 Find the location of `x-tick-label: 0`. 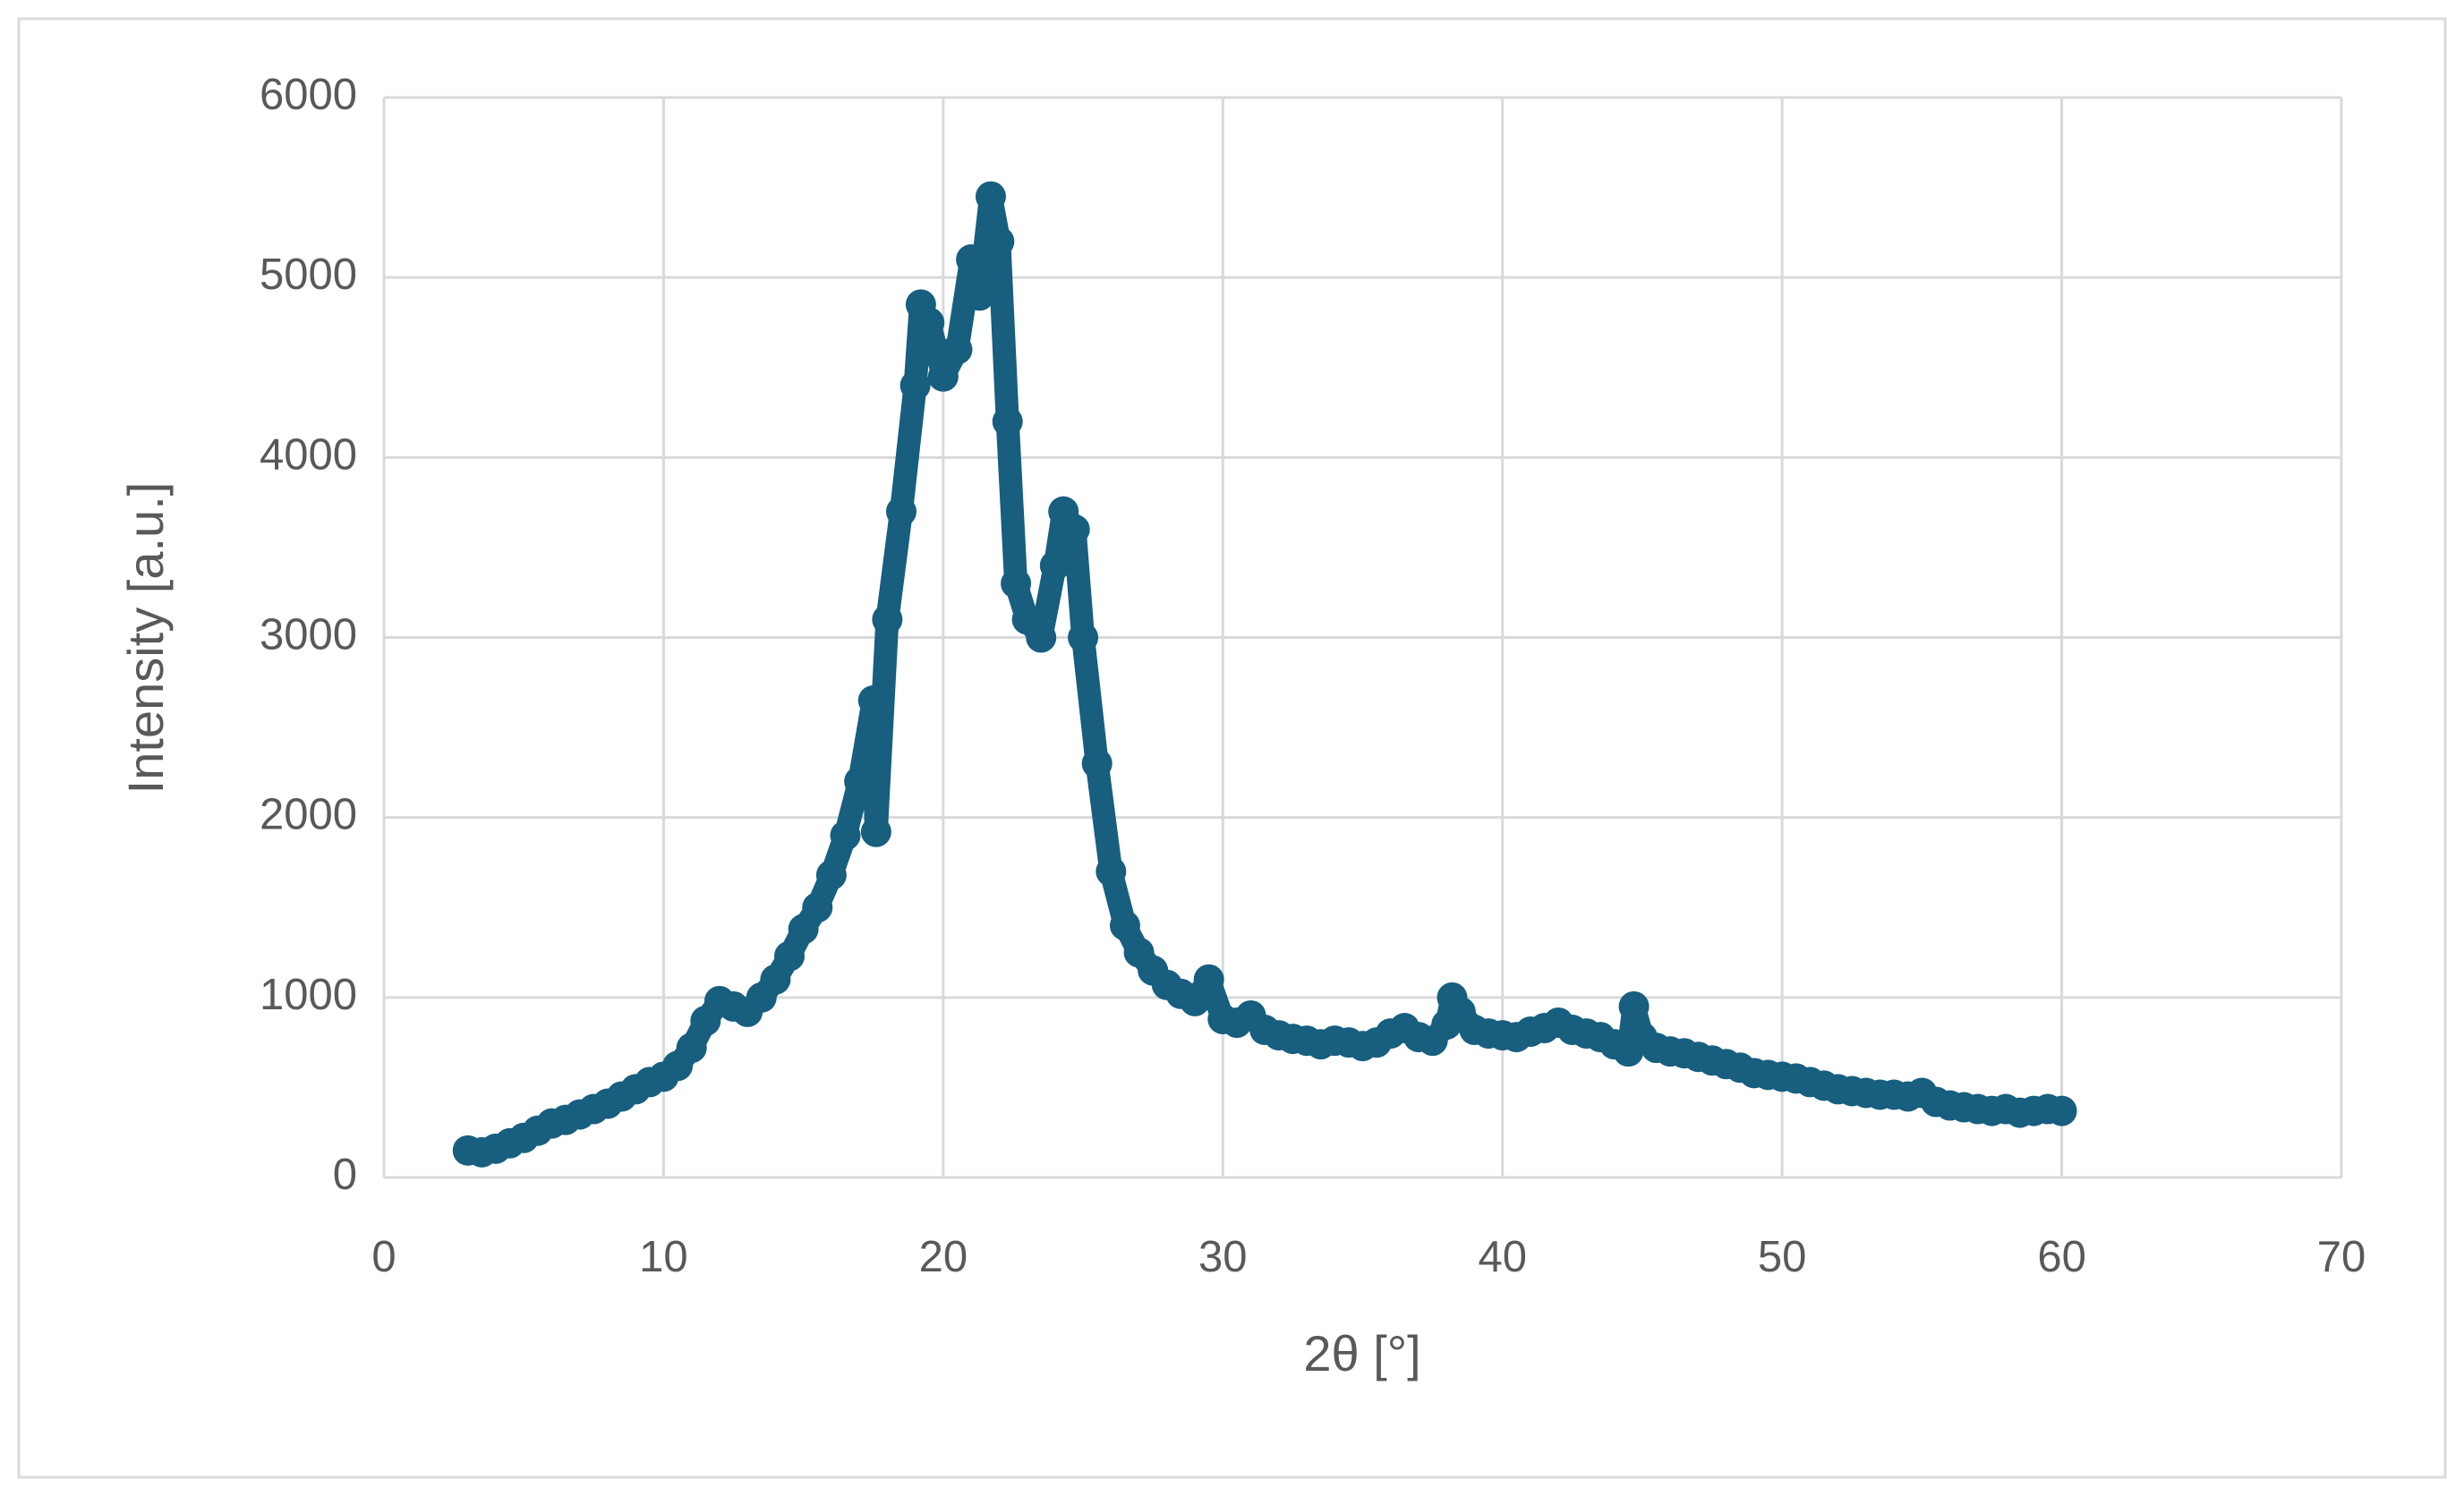

x-tick-label: 0 is located at coordinates (383, 1257).